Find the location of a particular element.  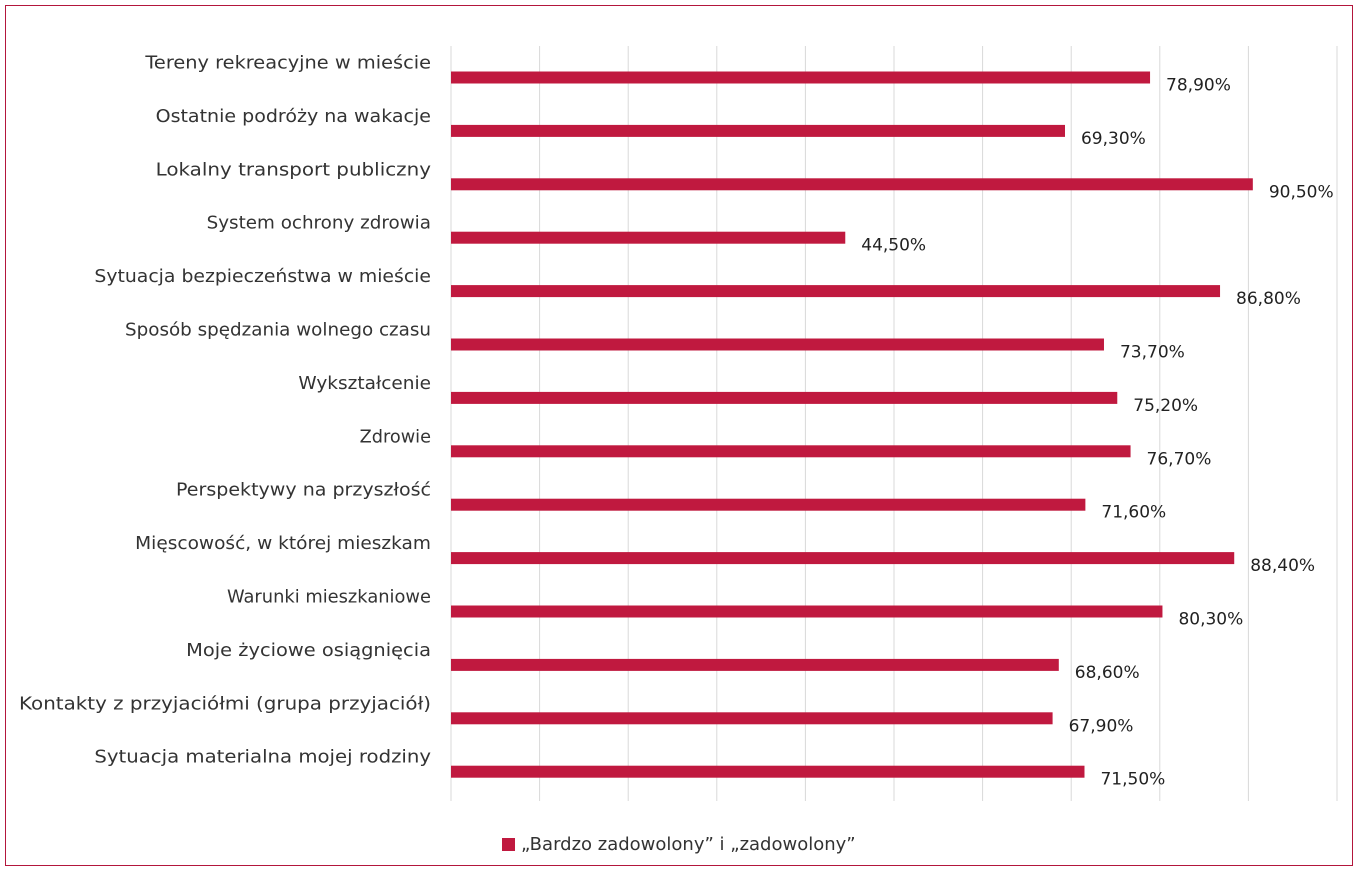

value-label: 86,80% is located at coordinates (1268, 299).